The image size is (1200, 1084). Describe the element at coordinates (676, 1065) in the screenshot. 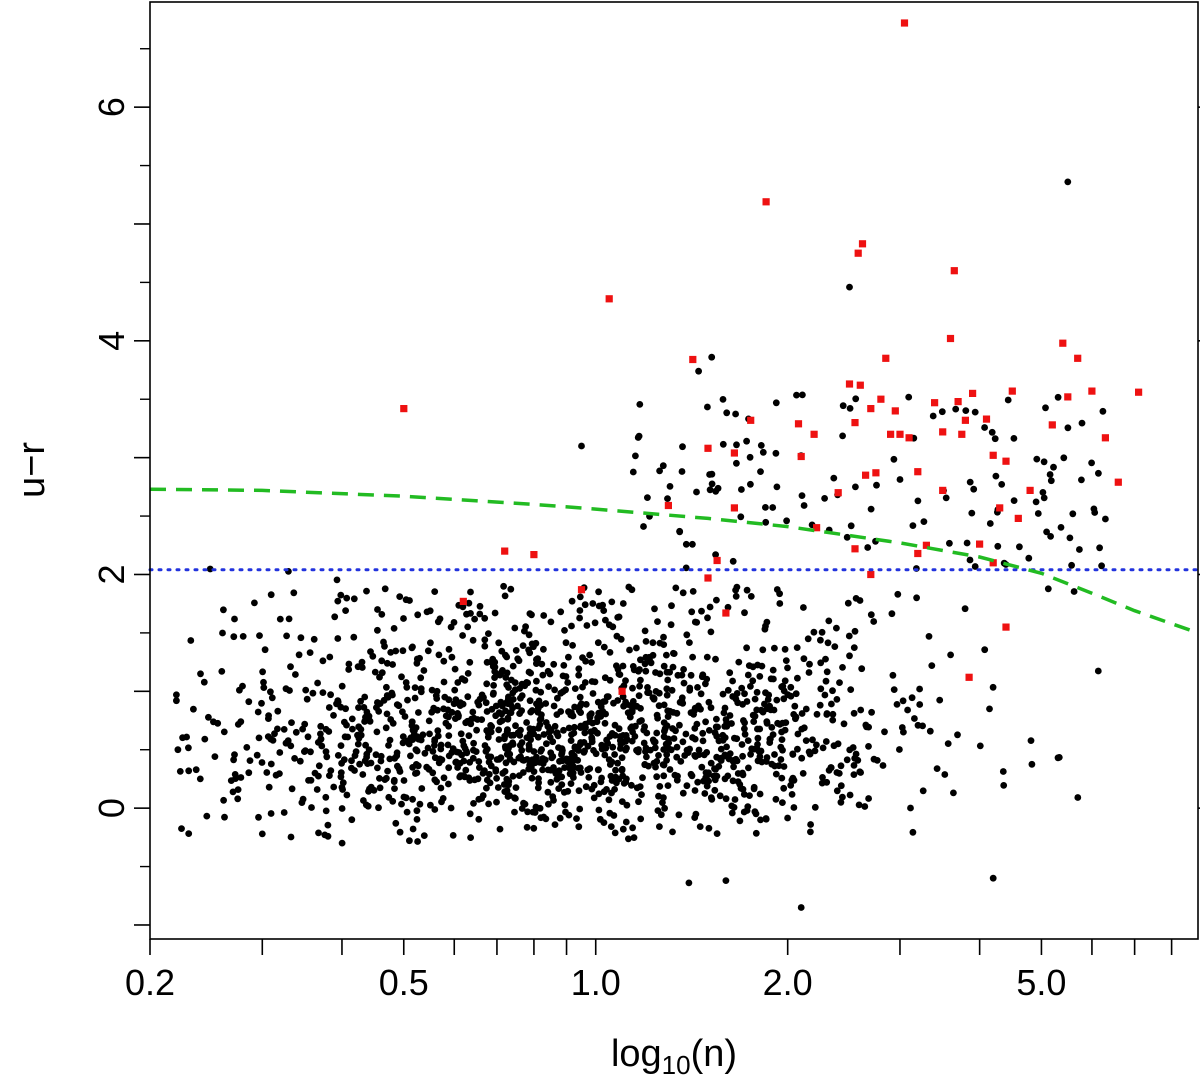

I see `x-axis-label-subscript: 10` at that location.